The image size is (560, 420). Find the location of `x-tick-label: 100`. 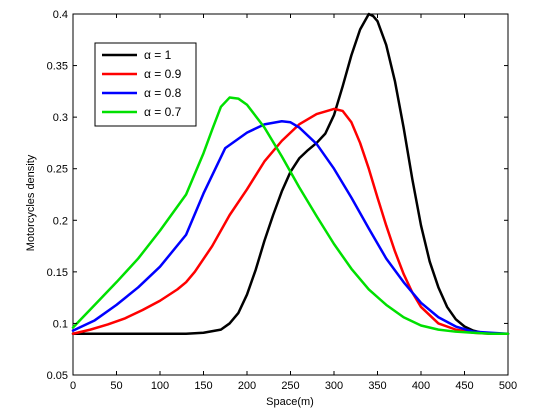

x-tick-label: 100 is located at coordinates (160, 386).